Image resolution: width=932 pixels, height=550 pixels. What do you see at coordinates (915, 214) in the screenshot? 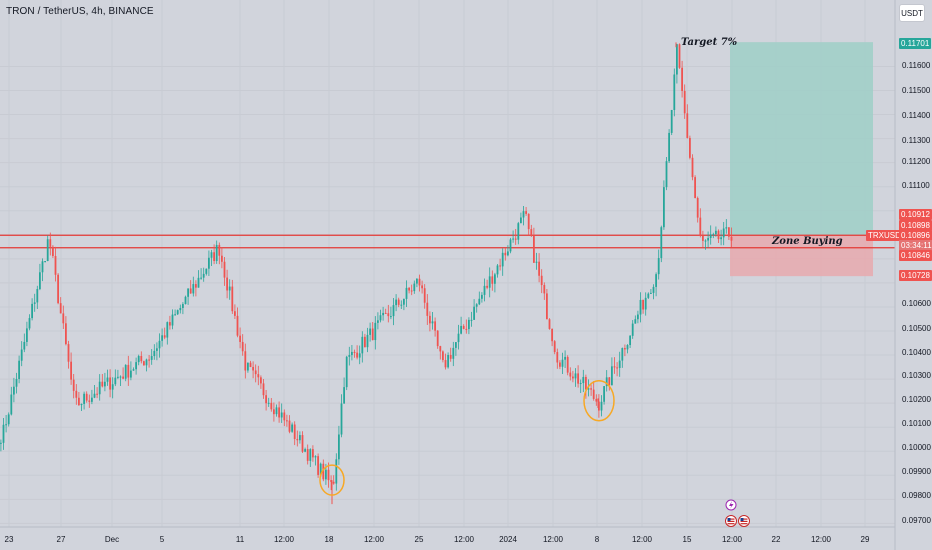
I see `level-top-price-tag: 0.10912` at bounding box center [915, 214].